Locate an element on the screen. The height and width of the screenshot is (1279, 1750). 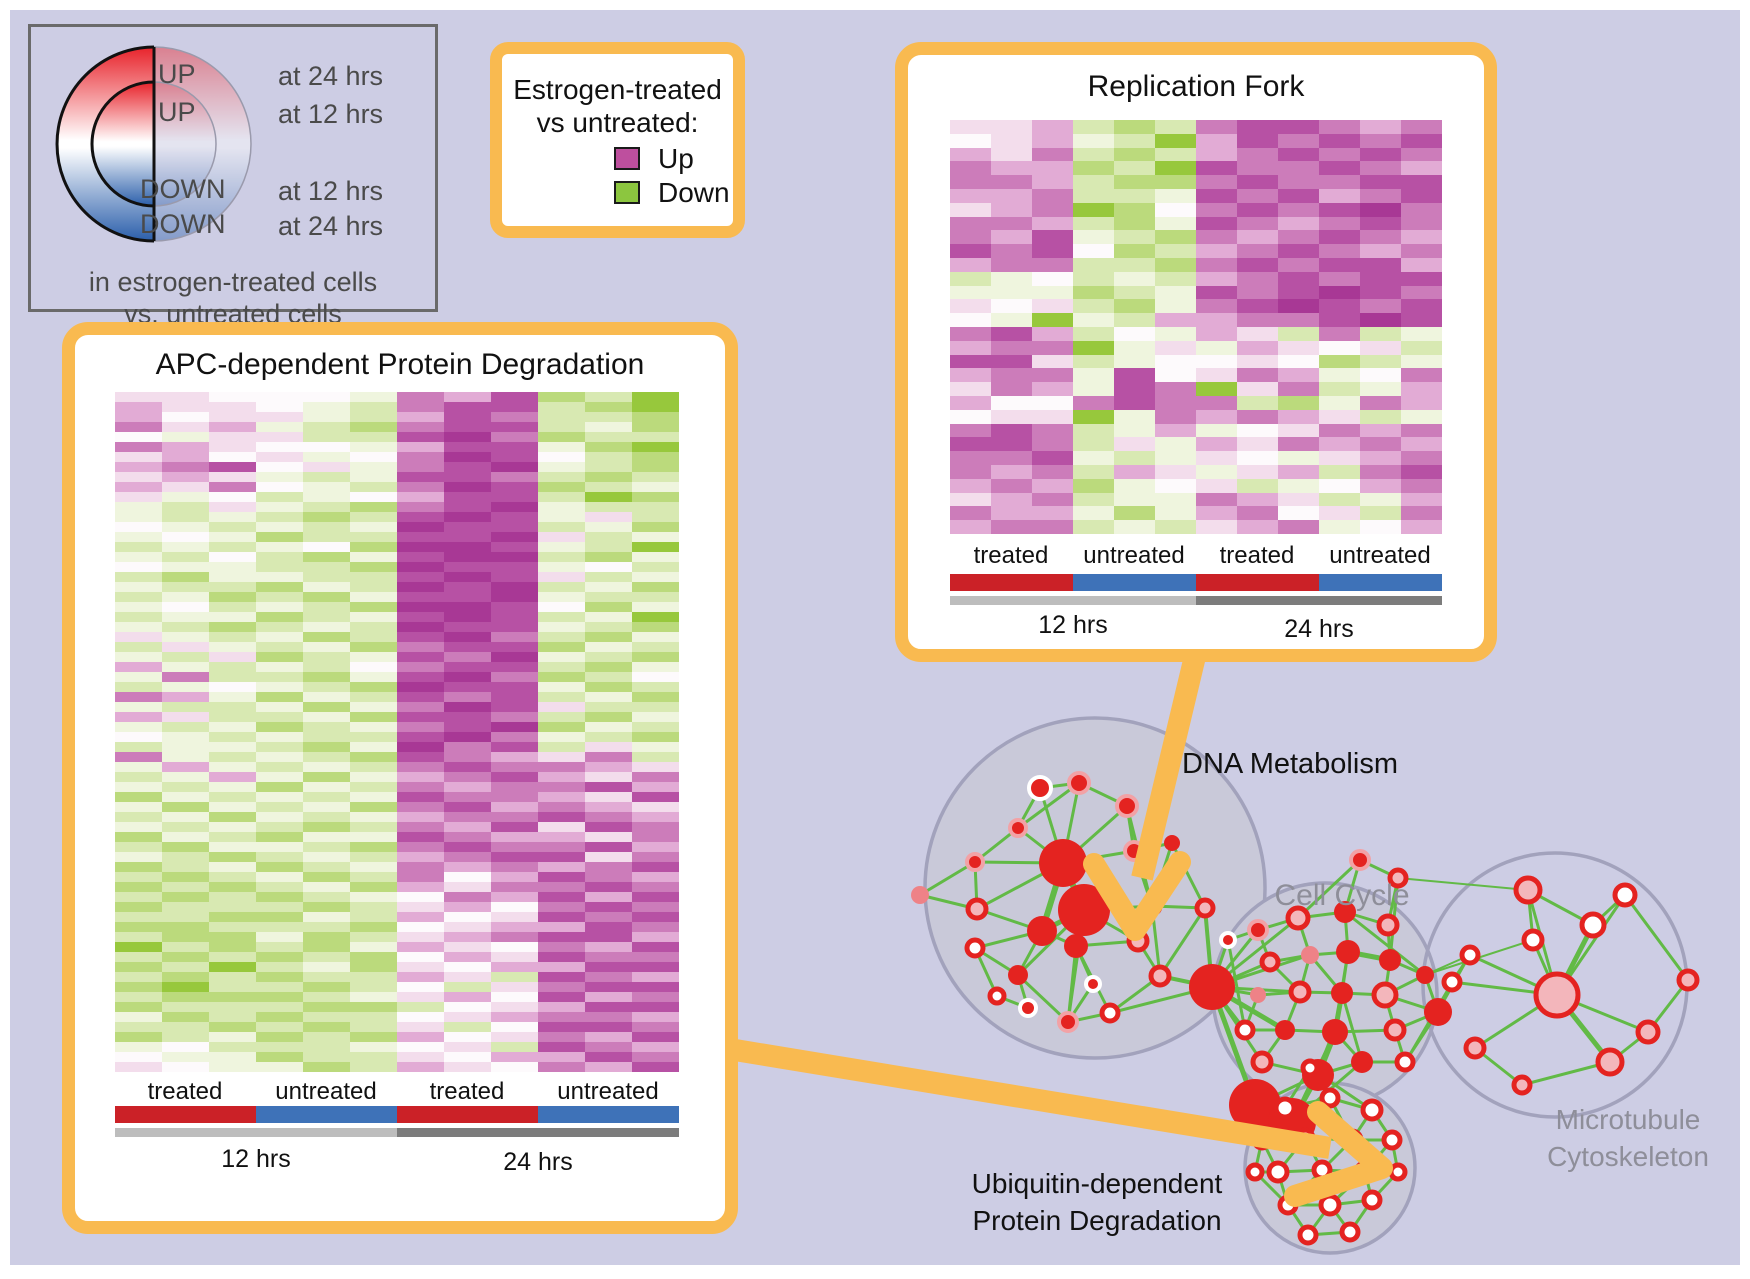
gene-node-d23 is located at coordinates (1076, 946).